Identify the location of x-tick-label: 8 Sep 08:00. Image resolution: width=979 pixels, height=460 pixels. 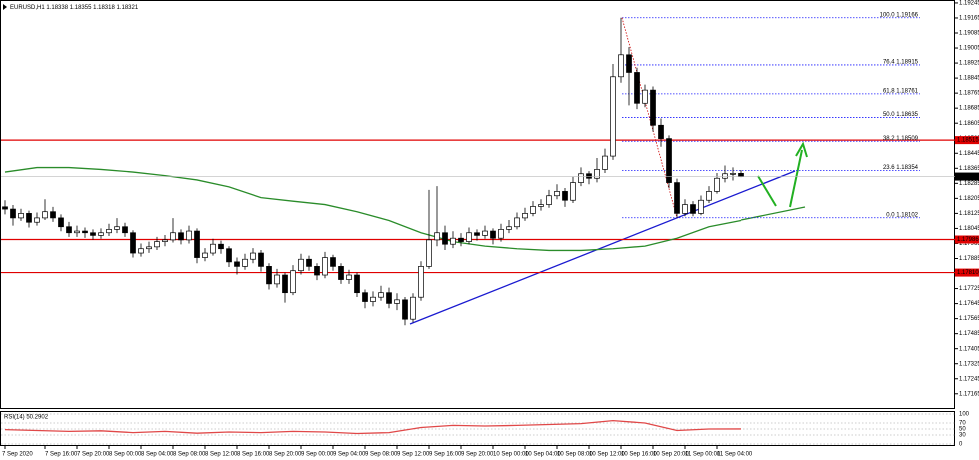
(189, 455).